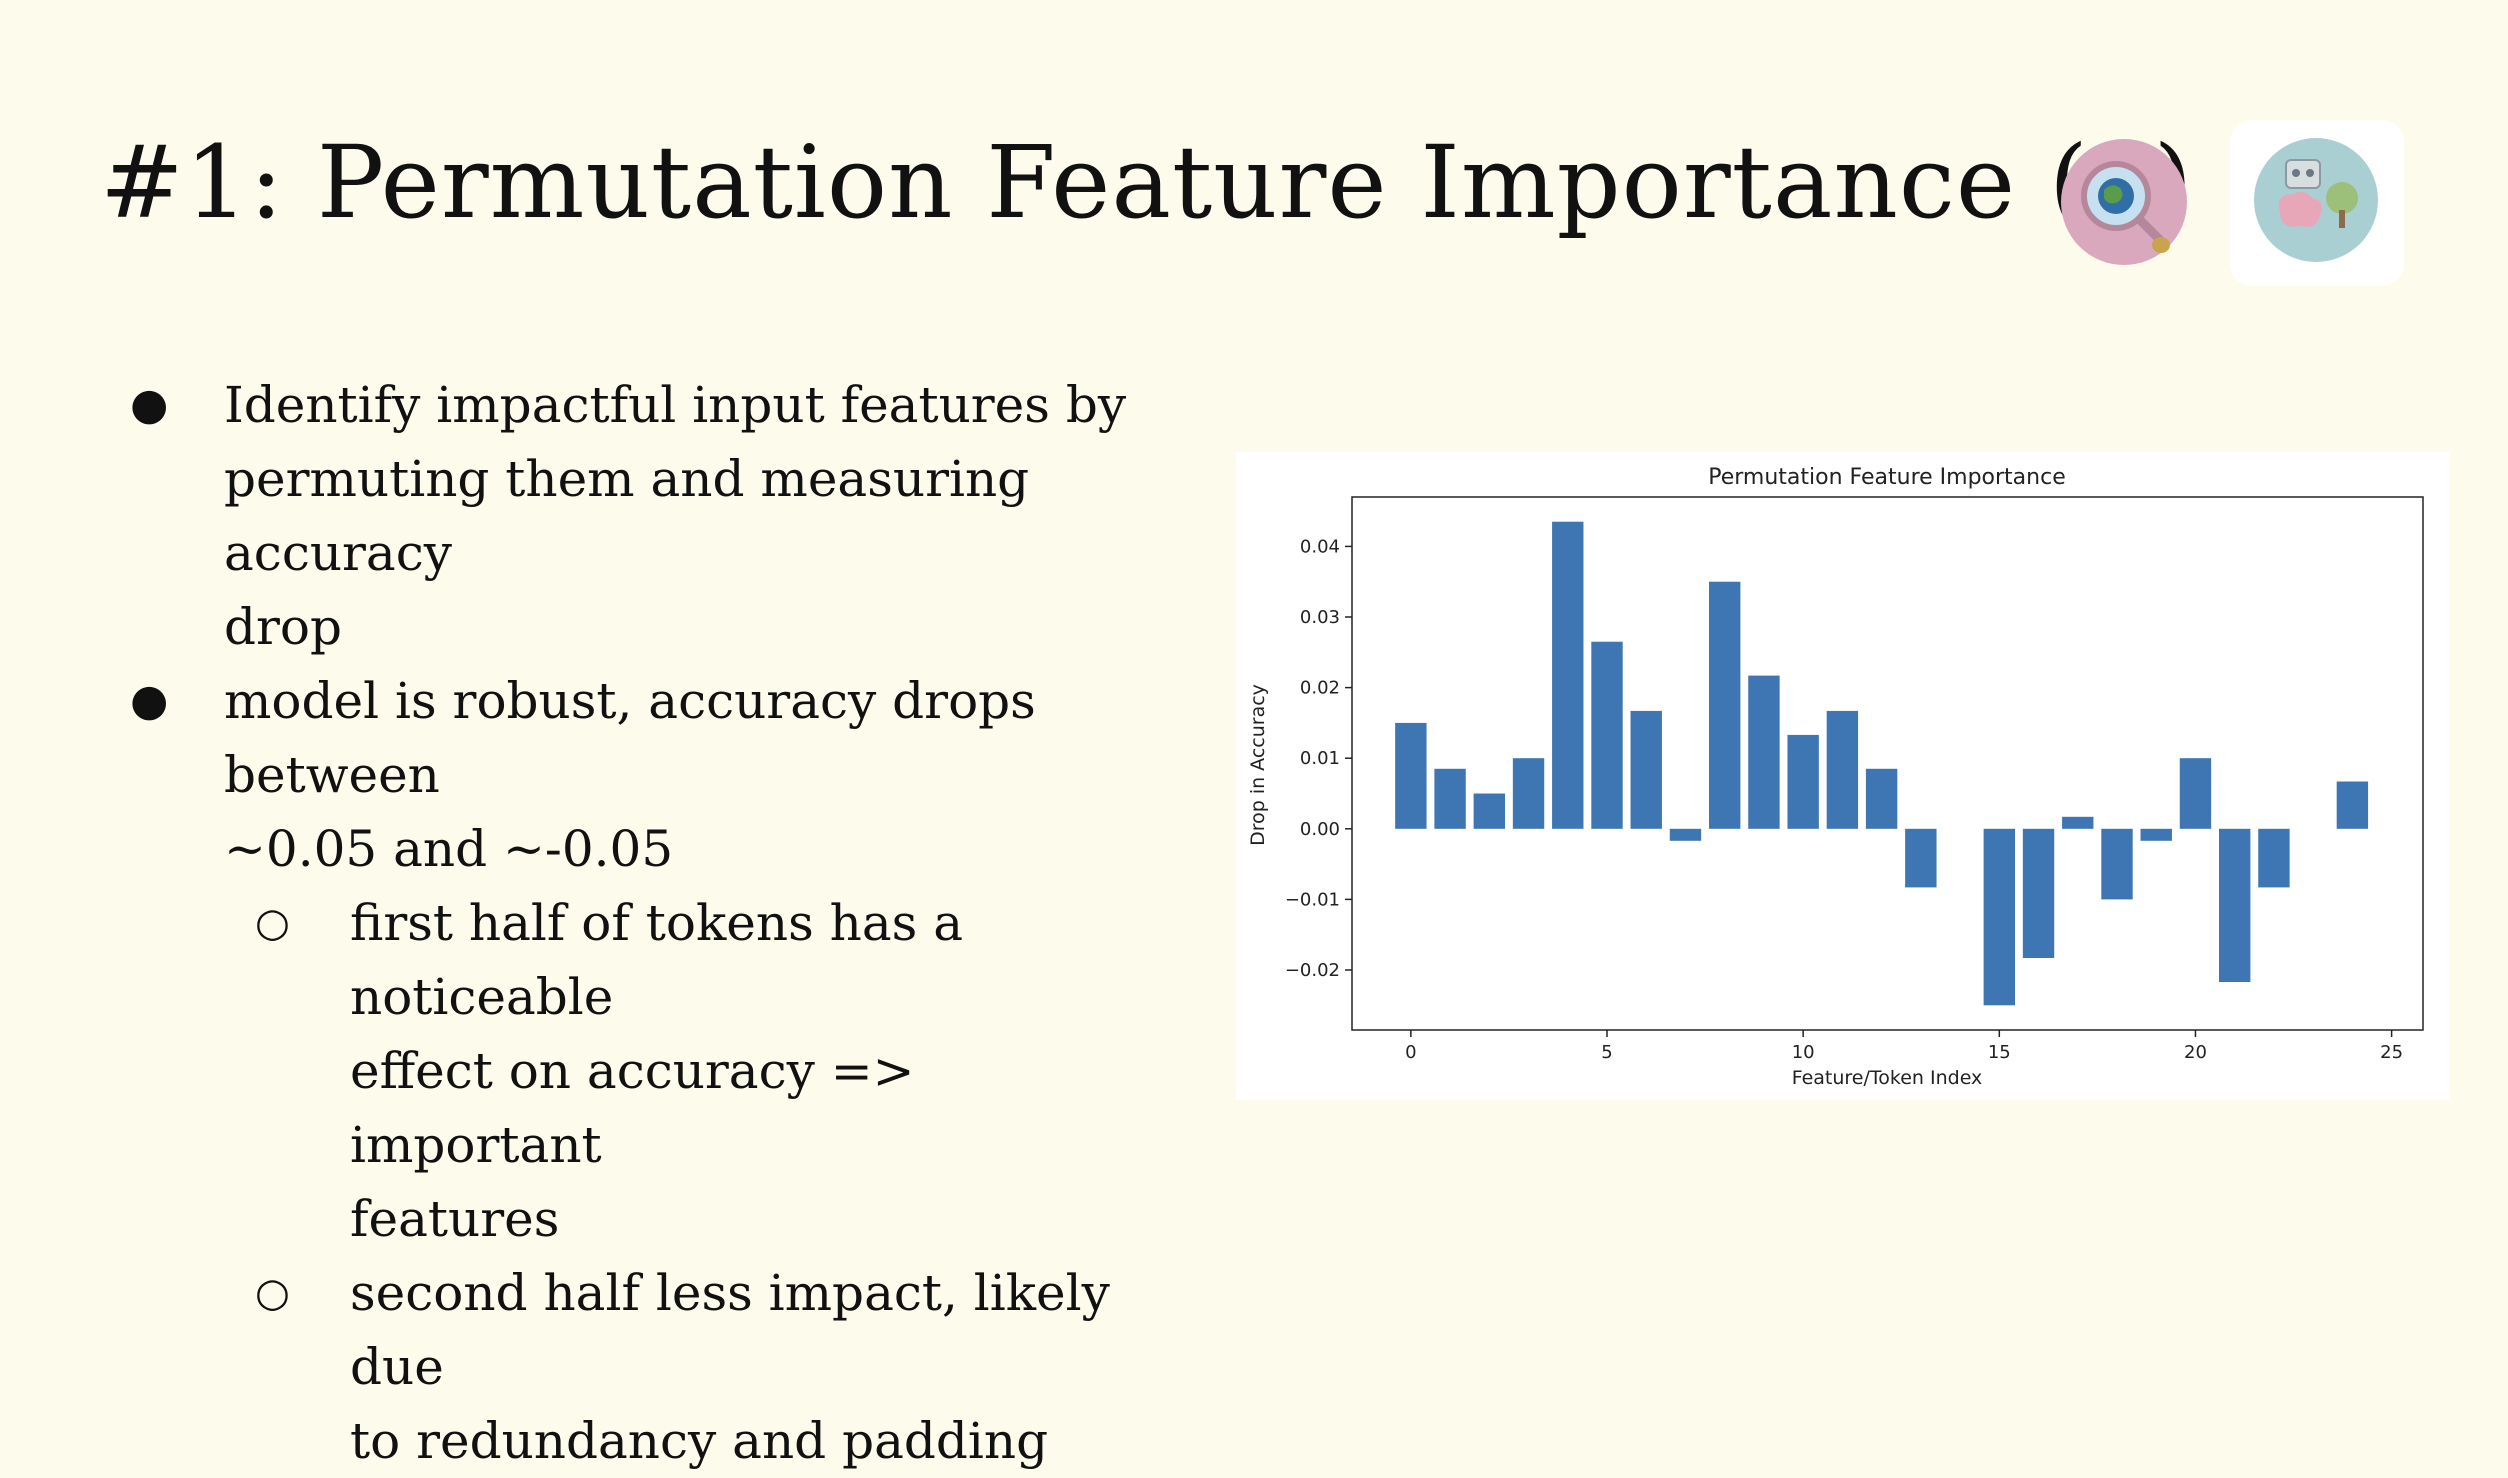  Describe the element at coordinates (1147, 183) in the screenshot. I see `slide-title: #1: Permutation Feature Importance (1)` at that location.